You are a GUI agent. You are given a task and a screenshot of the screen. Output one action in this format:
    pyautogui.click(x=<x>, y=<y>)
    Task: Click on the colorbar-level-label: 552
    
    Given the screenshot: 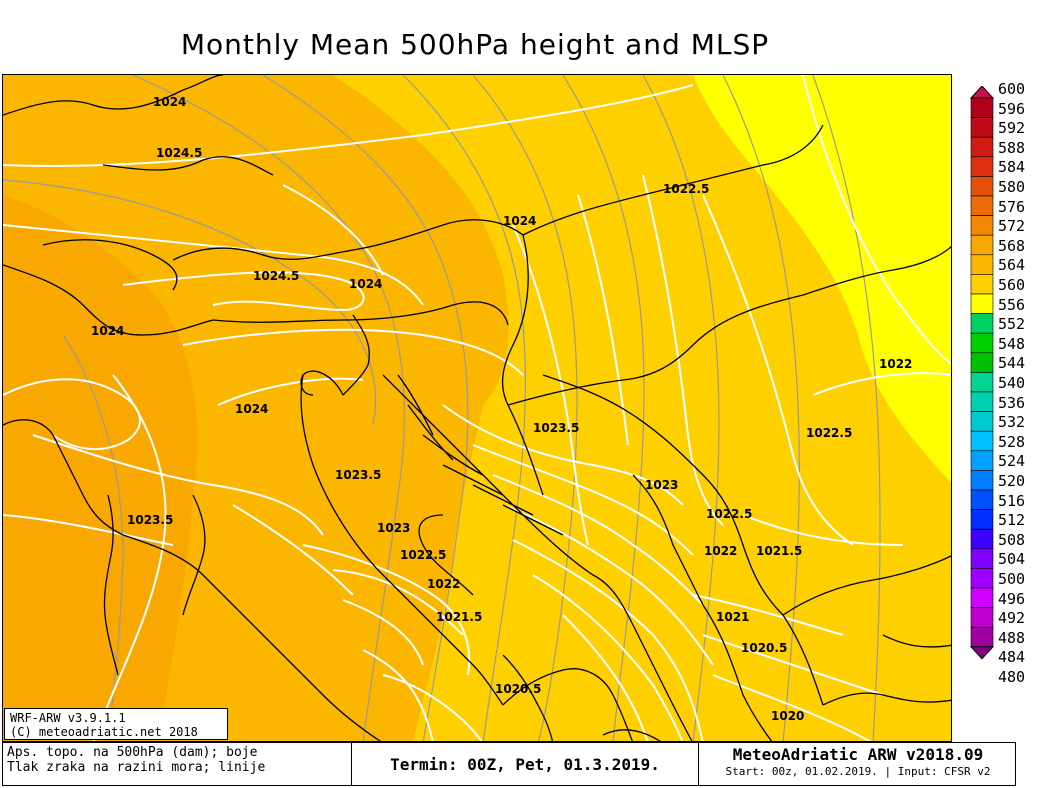 What is the action you would take?
    pyautogui.click(x=1012, y=324)
    